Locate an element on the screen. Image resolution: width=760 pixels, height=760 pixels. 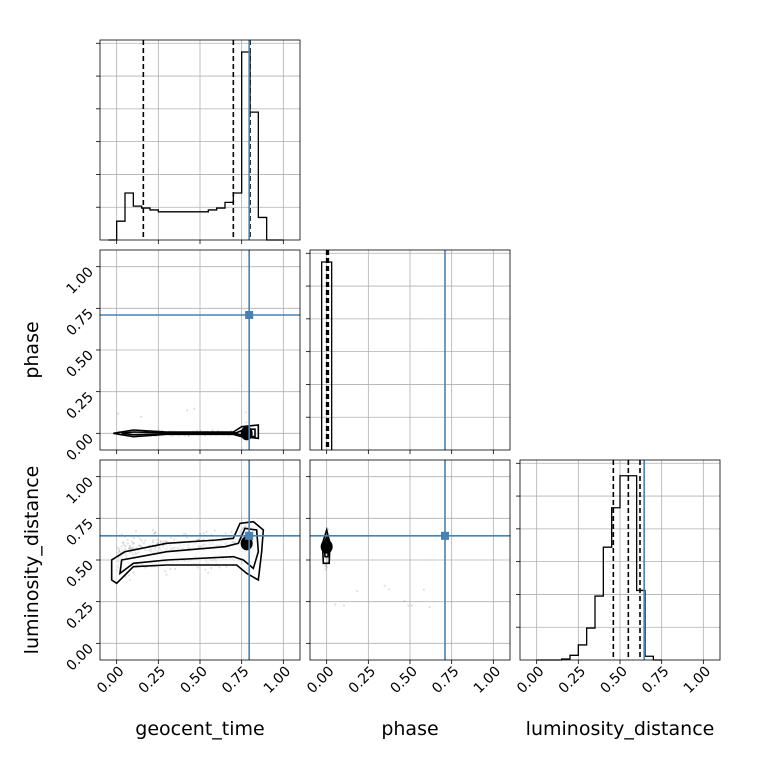
y-axis-label-luminosity-distance: luminosity_distance is located at coordinates (32, 560).